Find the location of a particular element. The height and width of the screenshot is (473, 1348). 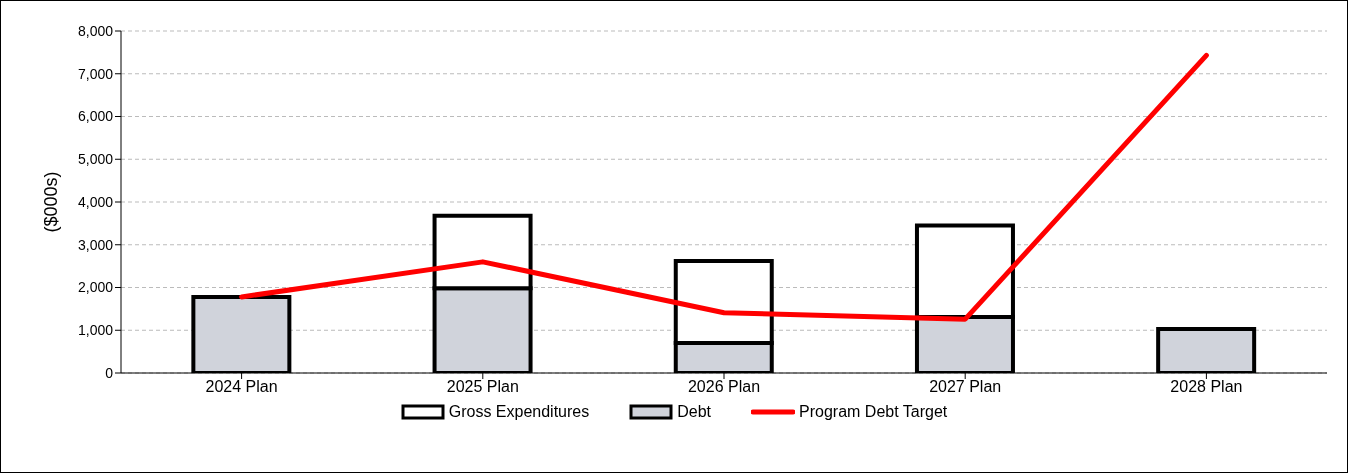

legend-label: Program Debt Target is located at coordinates (873, 412).